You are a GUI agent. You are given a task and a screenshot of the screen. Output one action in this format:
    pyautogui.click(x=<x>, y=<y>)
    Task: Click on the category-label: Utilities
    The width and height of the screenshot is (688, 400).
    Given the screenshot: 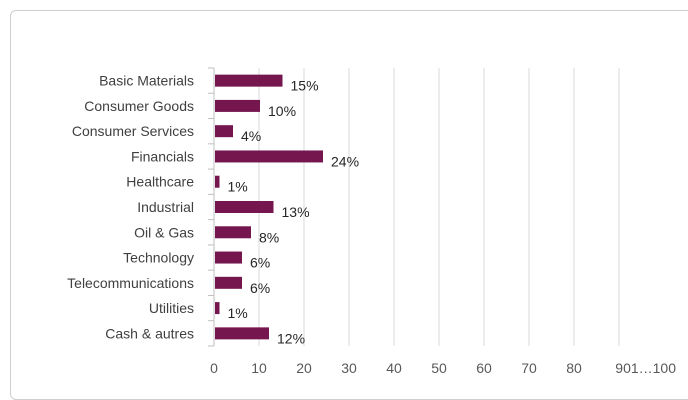 What is the action you would take?
    pyautogui.click(x=171, y=308)
    